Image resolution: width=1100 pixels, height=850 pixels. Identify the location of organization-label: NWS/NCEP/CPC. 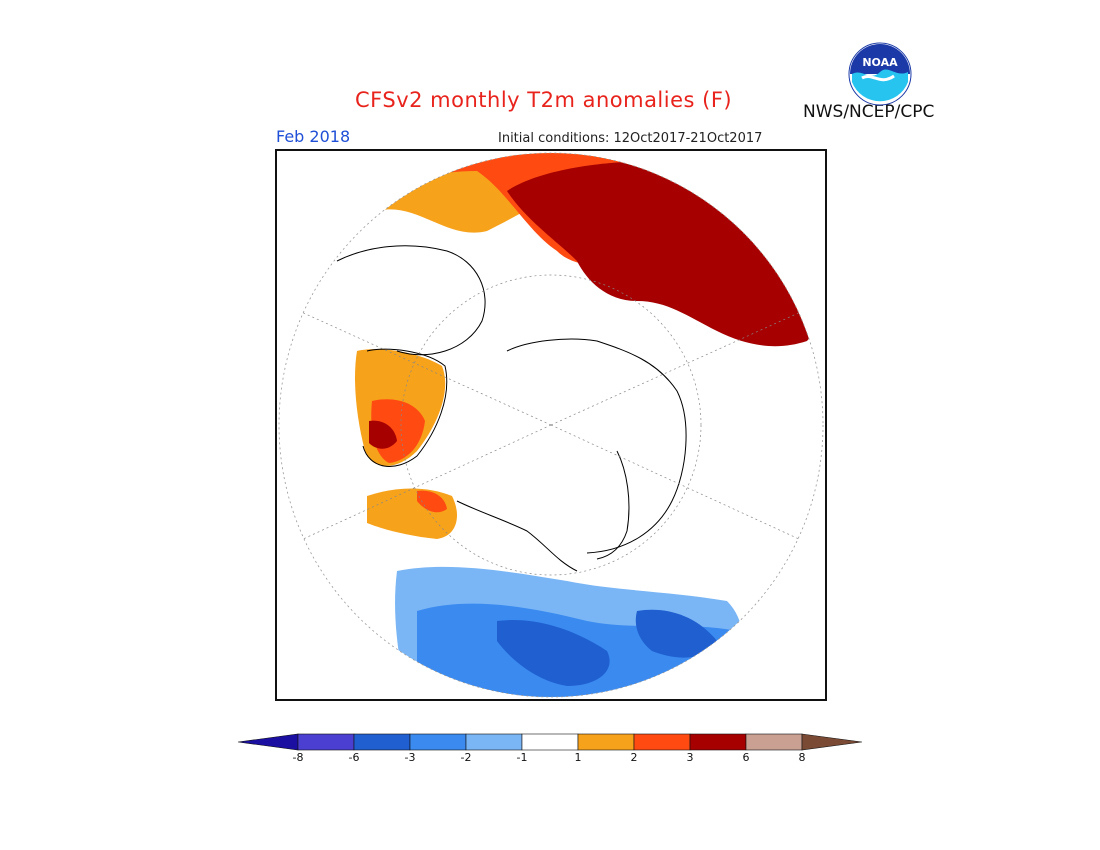
(869, 112).